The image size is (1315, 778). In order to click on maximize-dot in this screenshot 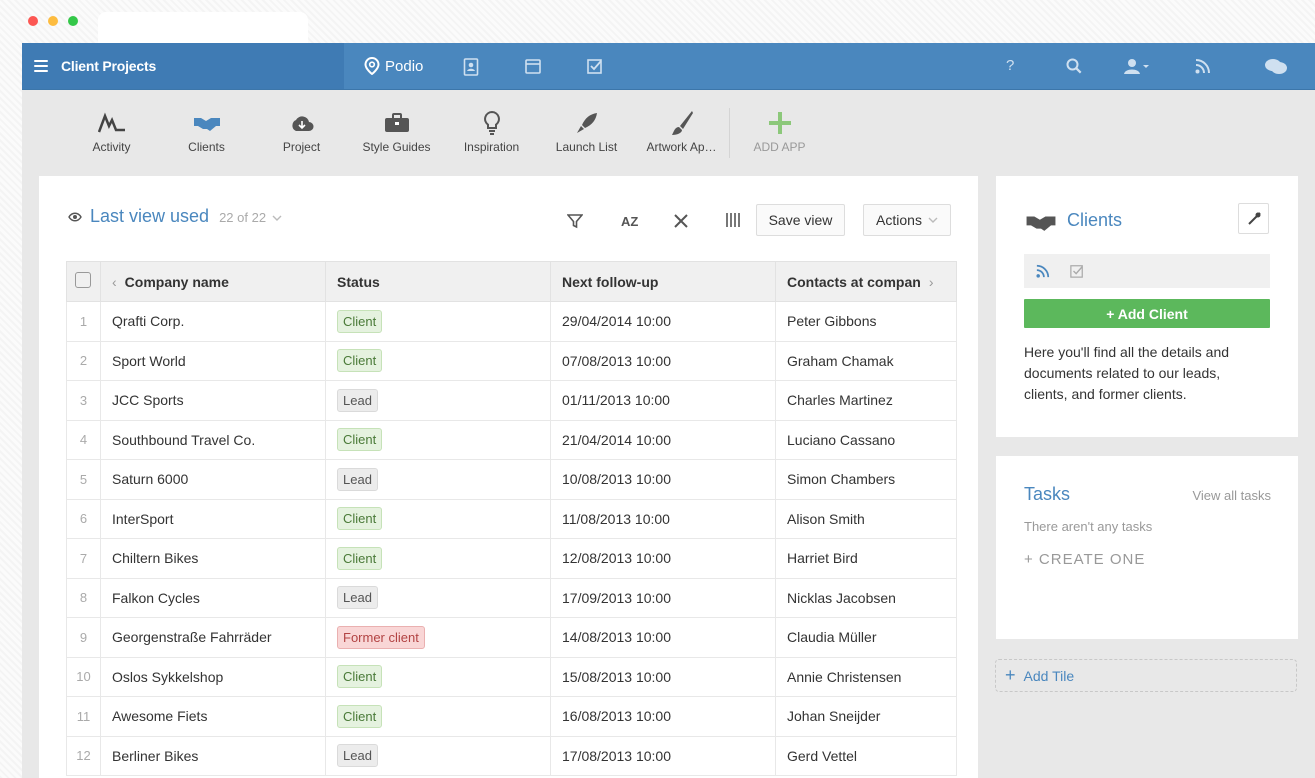, I will do `click(73, 21)`.